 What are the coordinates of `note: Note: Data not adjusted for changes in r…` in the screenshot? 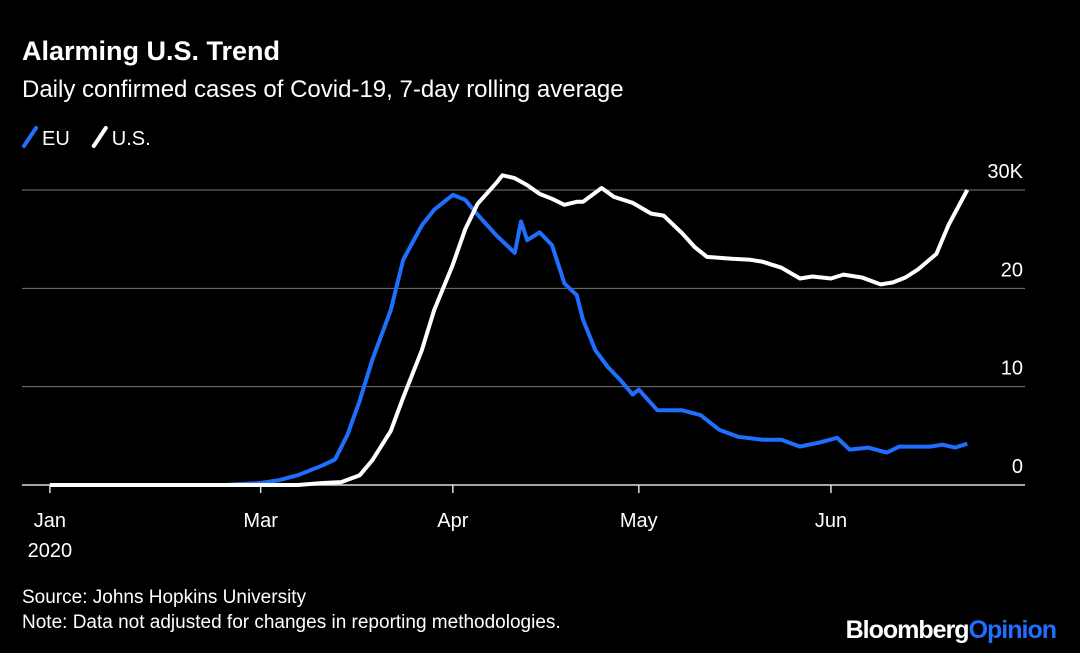 It's located at (291, 622).